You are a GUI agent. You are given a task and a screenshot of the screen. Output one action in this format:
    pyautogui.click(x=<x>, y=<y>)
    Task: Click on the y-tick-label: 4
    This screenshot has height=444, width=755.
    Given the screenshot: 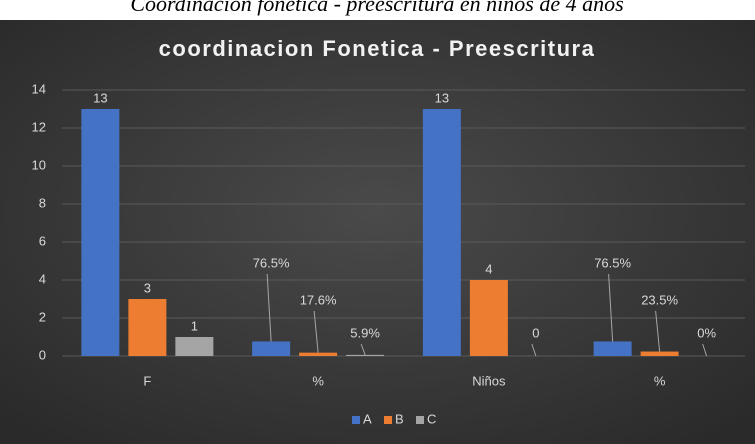 What is the action you would take?
    pyautogui.click(x=42, y=278)
    